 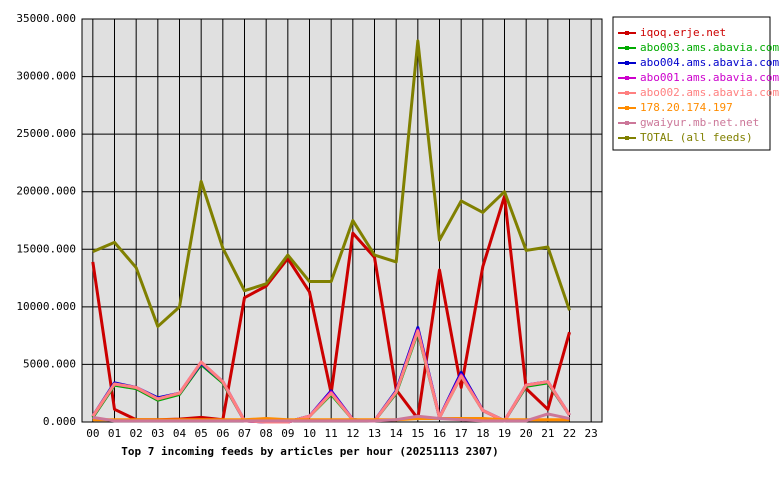 I want to click on legend-label: abo003.ams.abavia.com, so click(x=709, y=47).